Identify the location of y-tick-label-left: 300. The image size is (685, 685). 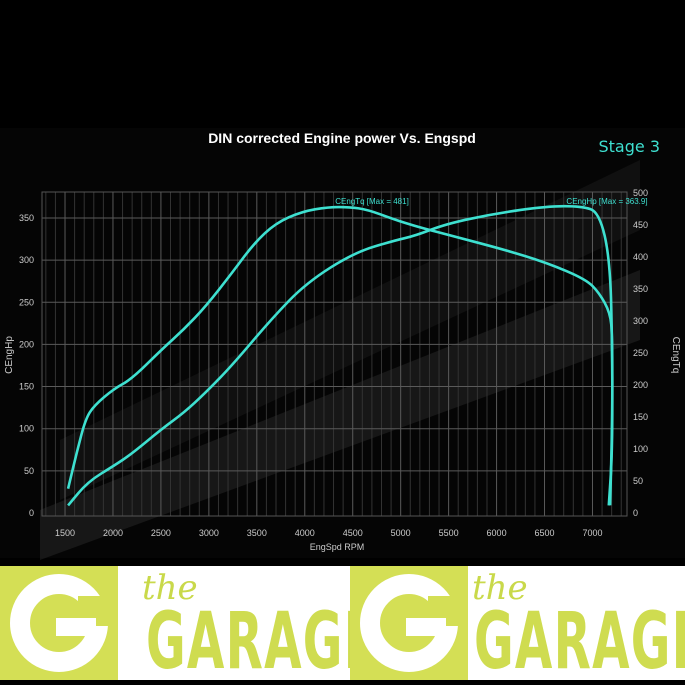
(26, 260).